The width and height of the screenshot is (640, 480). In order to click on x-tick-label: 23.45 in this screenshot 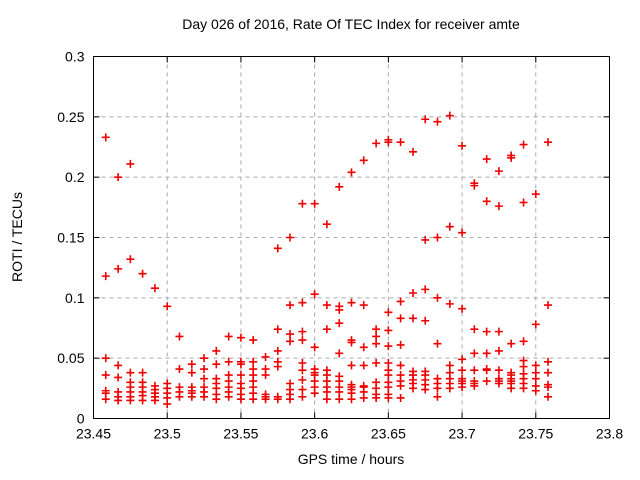, I will do `click(93, 434)`.